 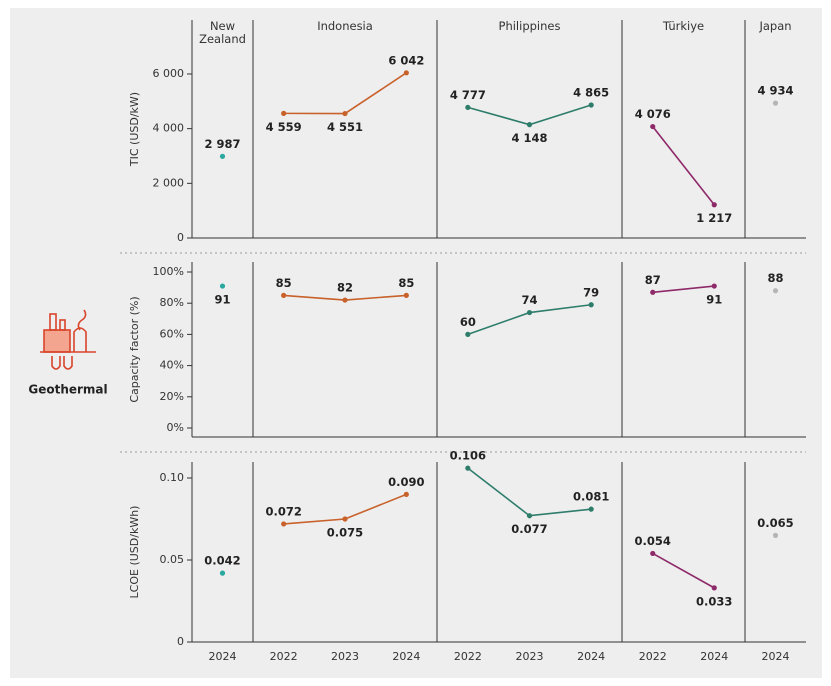 I want to click on y-tick-label: 20%, so click(x=172, y=396).